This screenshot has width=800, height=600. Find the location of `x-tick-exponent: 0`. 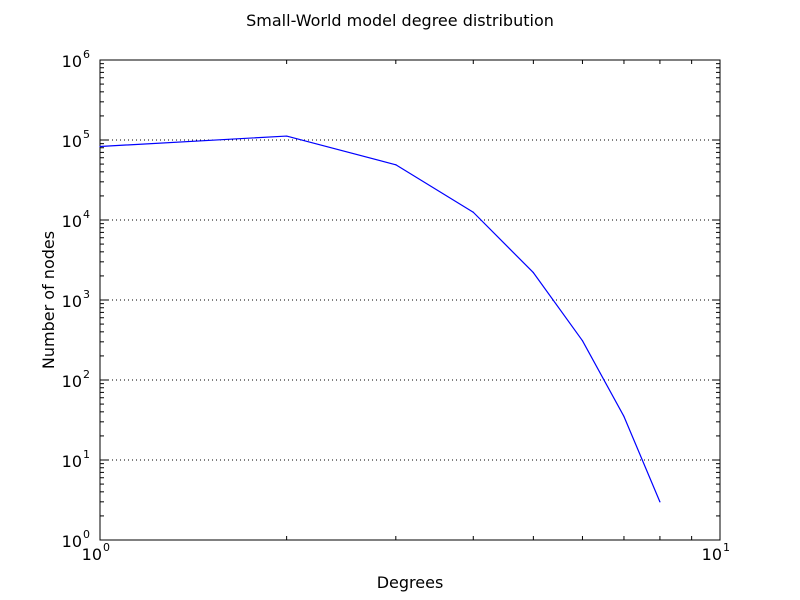

x-tick-exponent: 0 is located at coordinates (106, 547).